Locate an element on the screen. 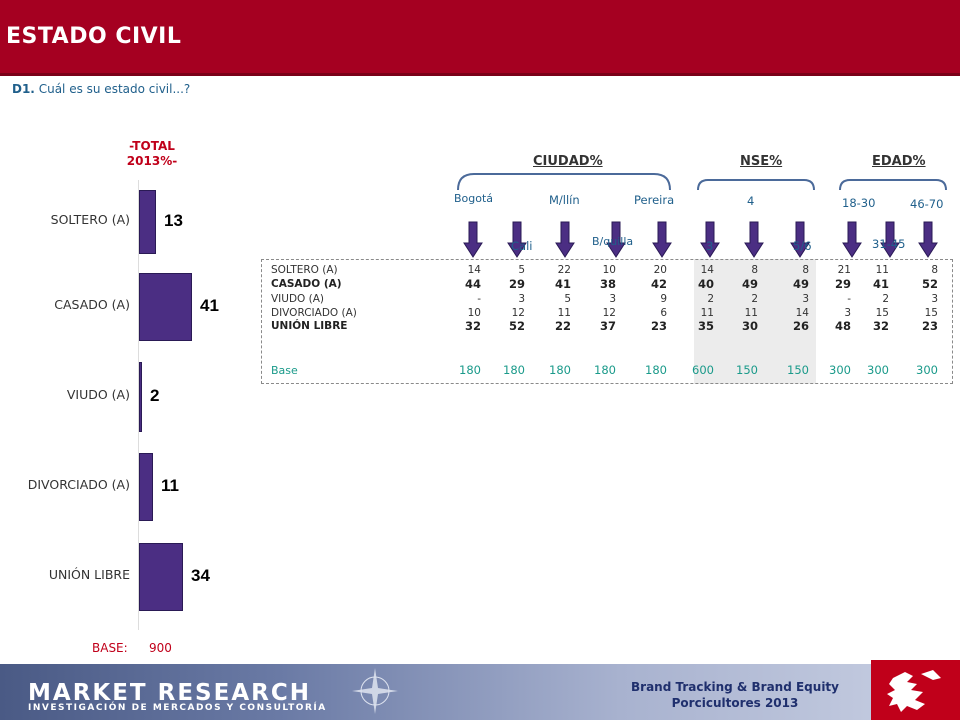 The image size is (960, 724). table-row-label: DIVORCIADO (A) is located at coordinates (314, 313).